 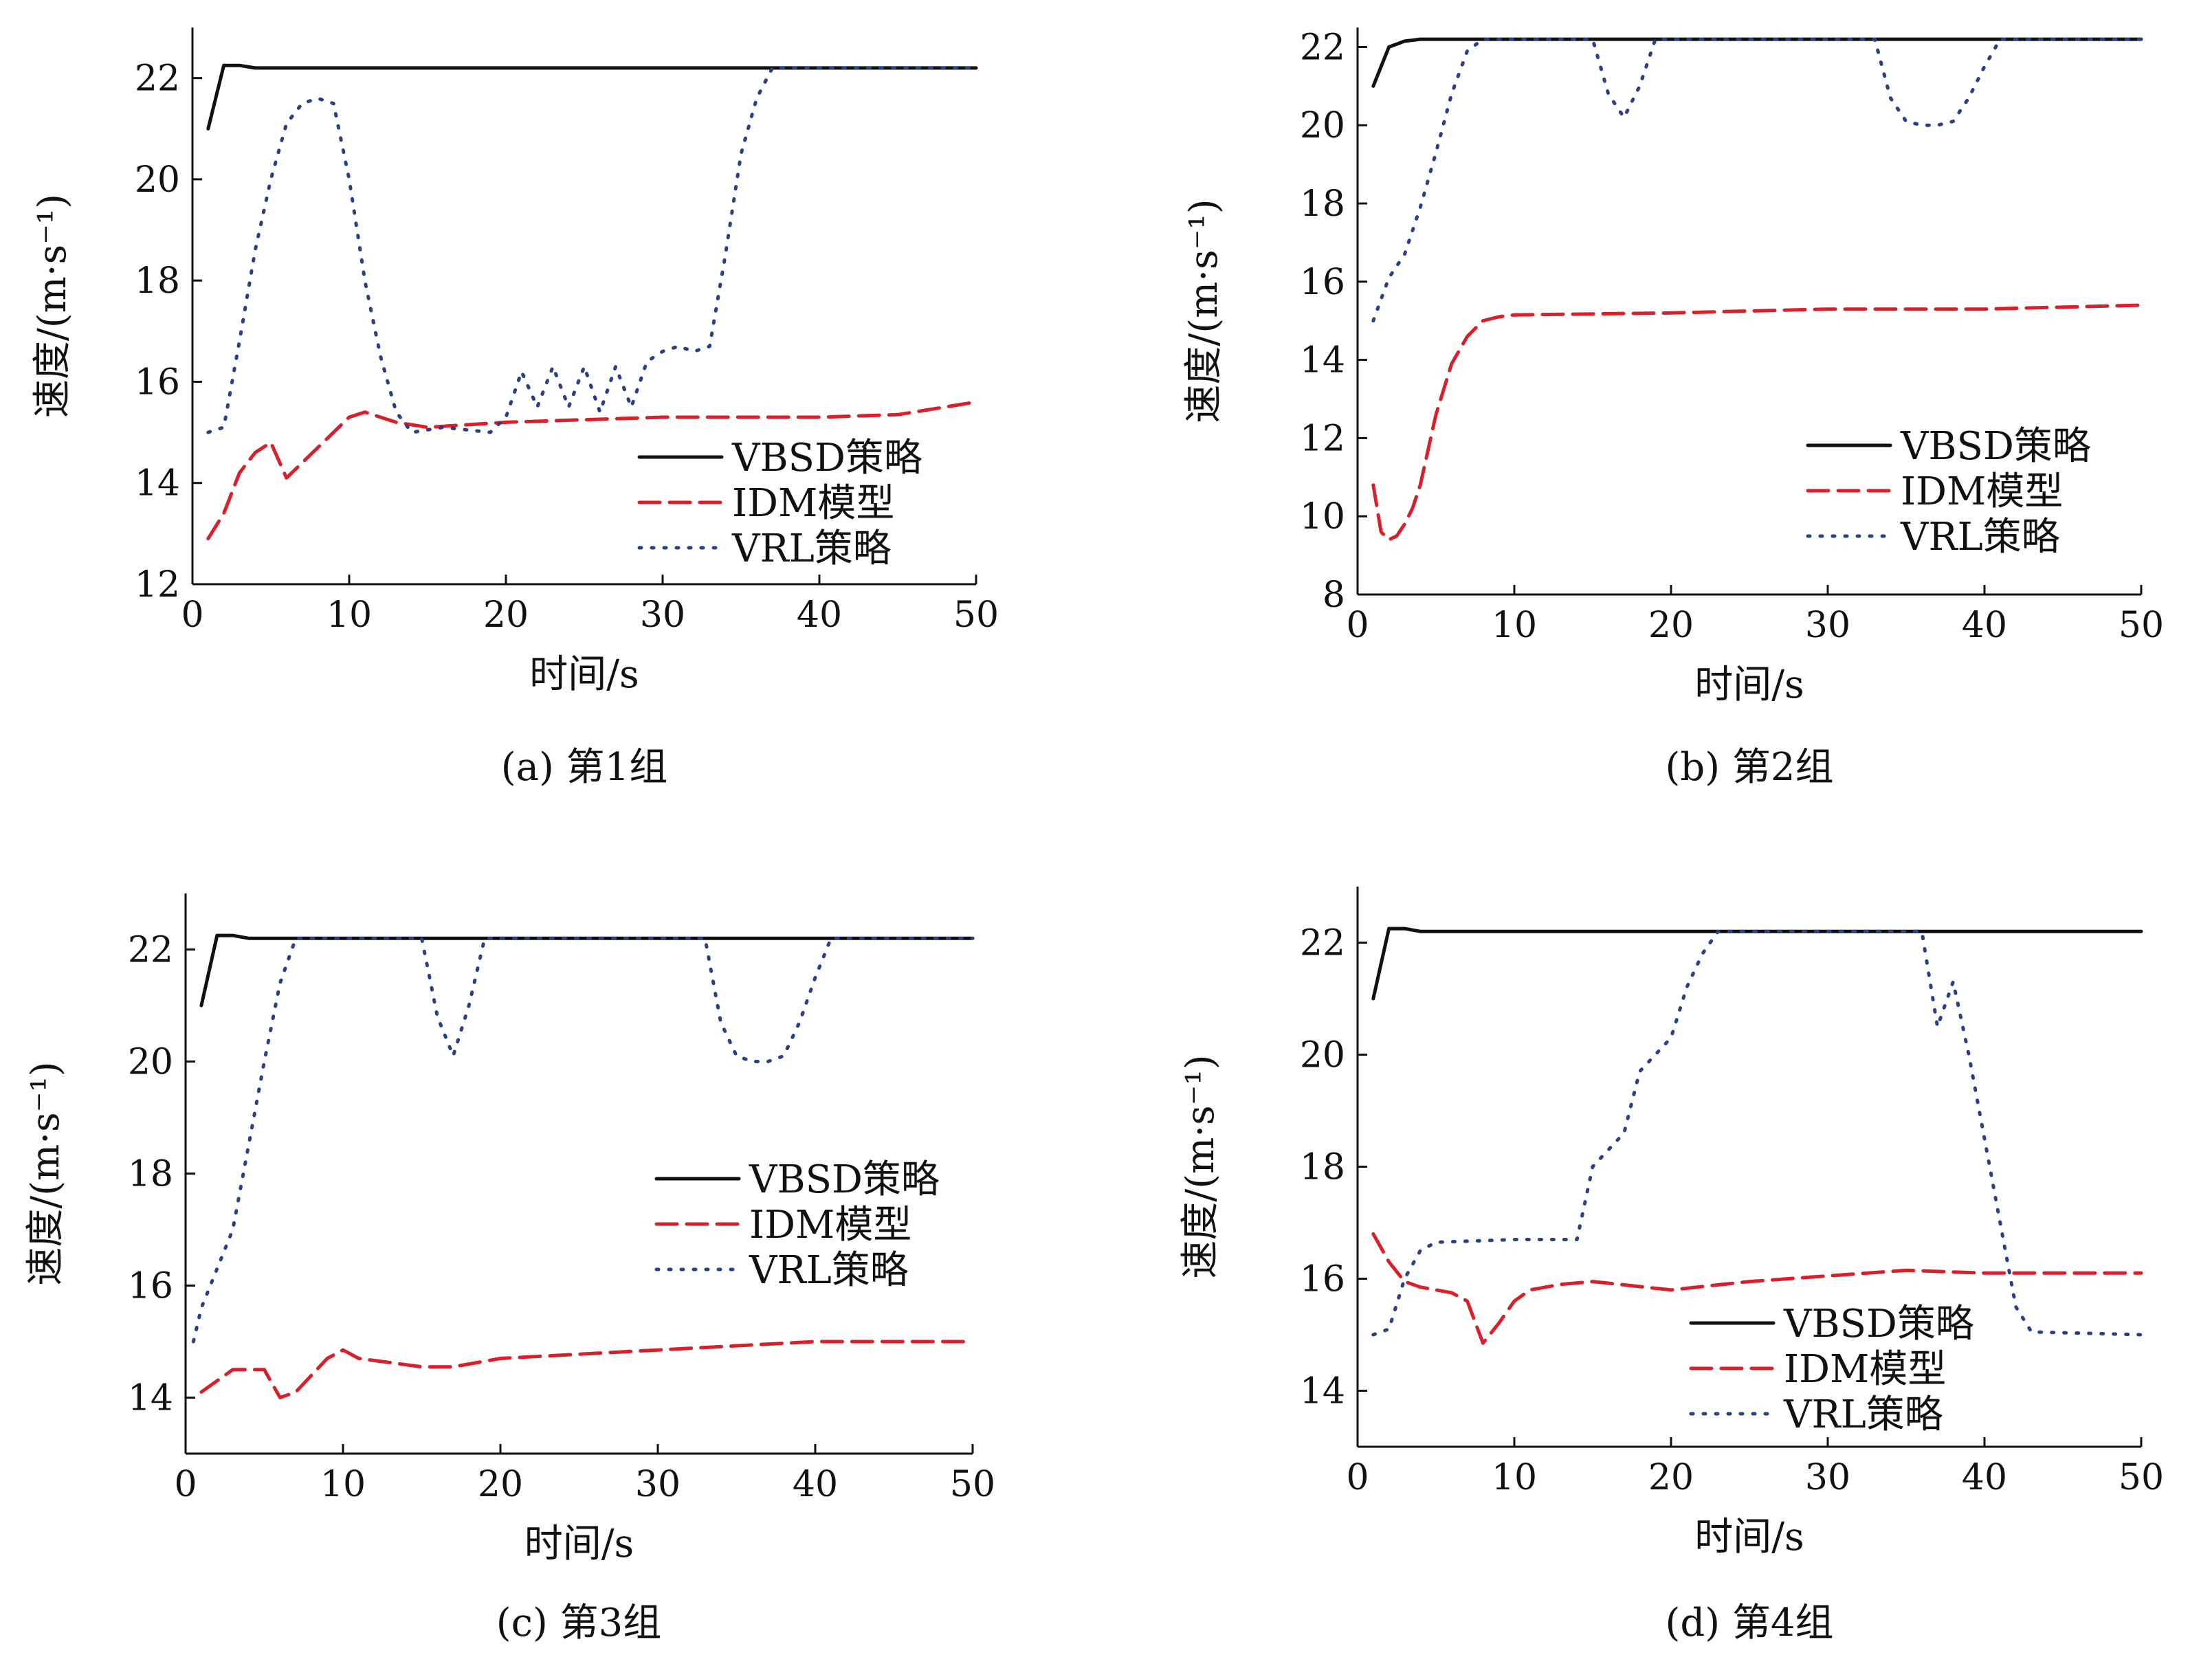 I want to click on y-tick-label: 10, so click(x=1322, y=516).